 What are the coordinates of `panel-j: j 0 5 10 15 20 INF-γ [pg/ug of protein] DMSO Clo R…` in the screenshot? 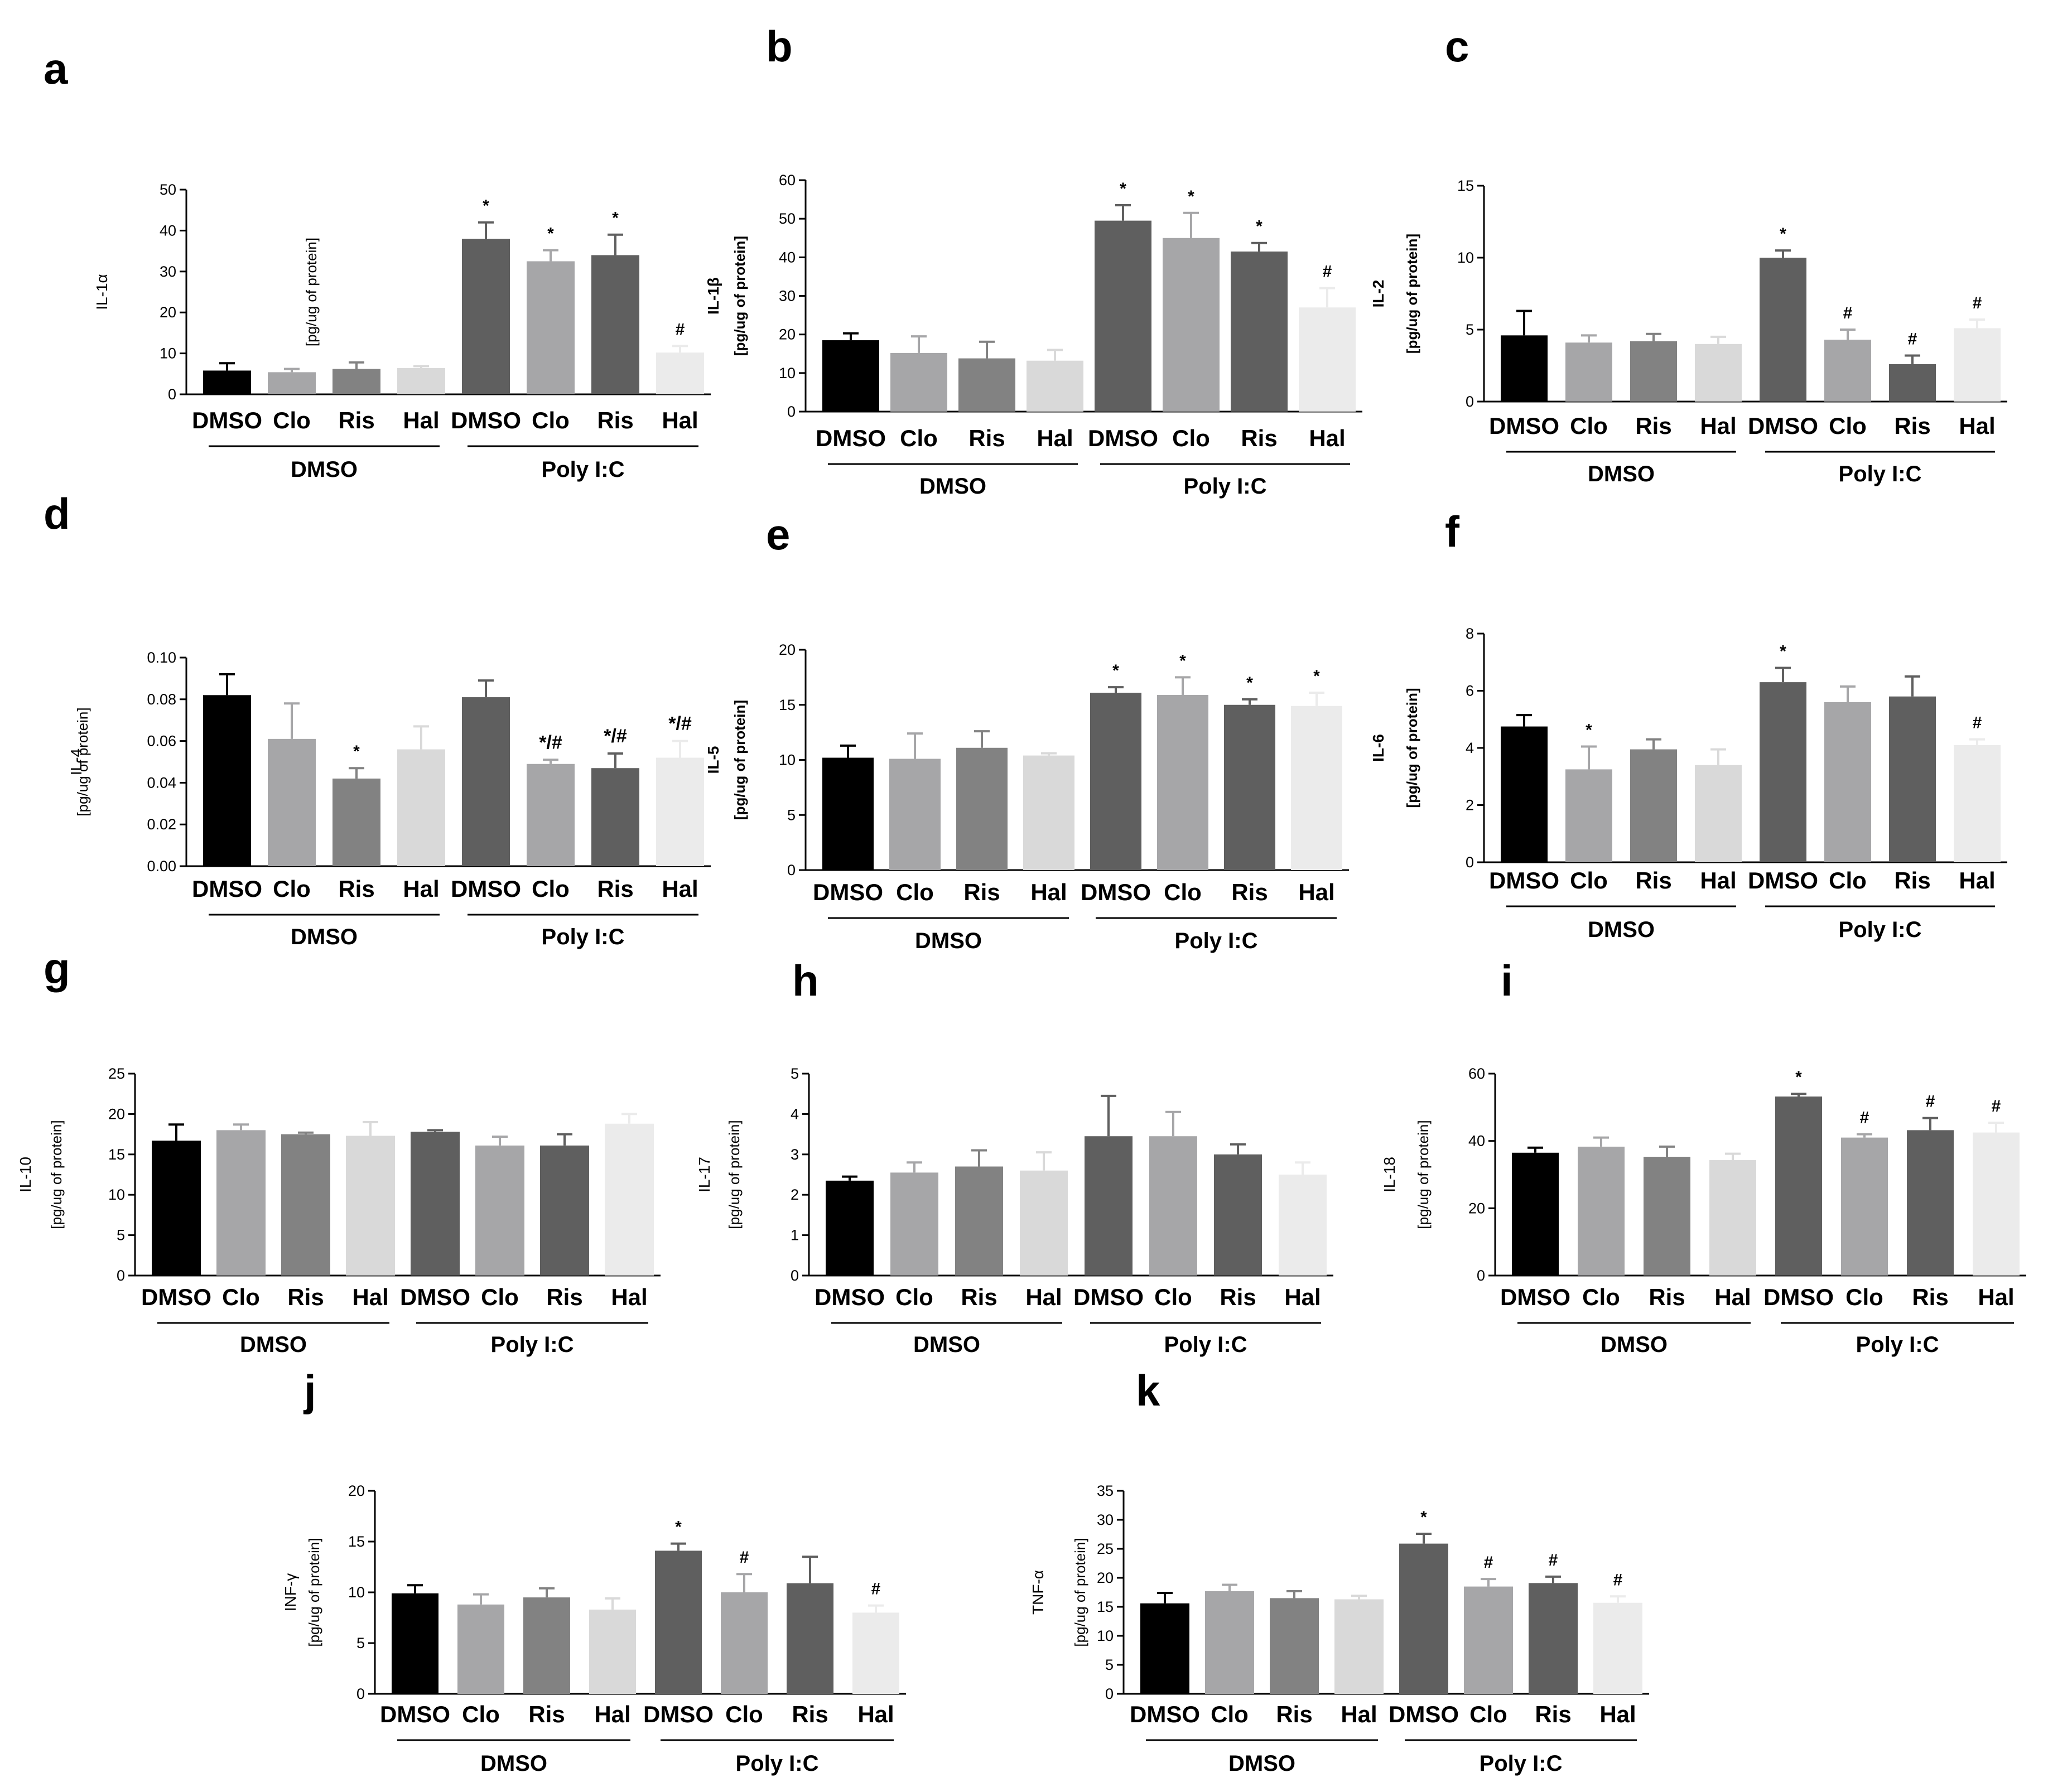 It's located at (594, 1571).